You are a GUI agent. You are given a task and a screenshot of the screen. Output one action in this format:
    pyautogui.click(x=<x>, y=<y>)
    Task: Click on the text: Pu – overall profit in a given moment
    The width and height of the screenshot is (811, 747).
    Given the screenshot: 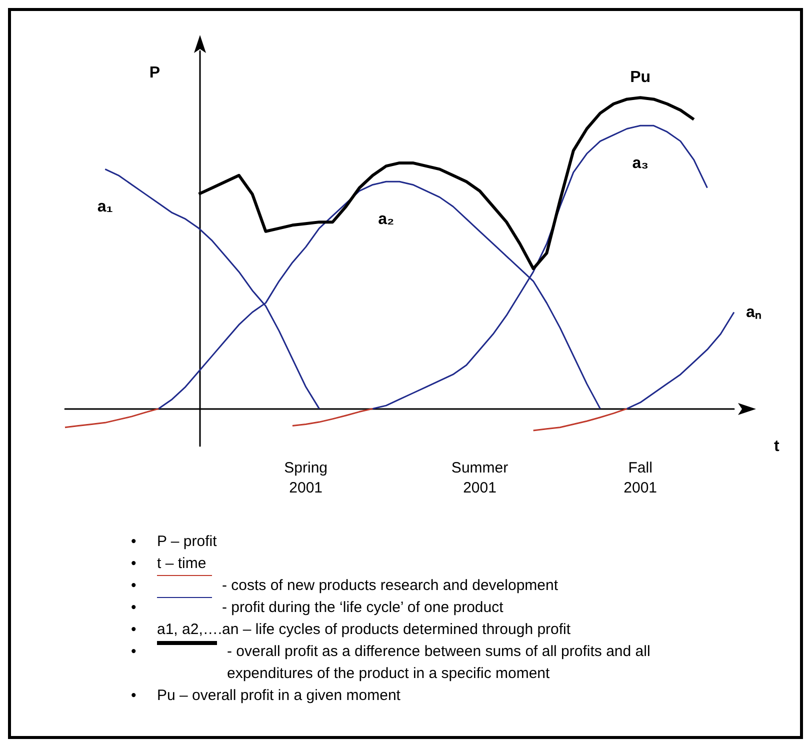 What is the action you would take?
    pyautogui.click(x=278, y=696)
    